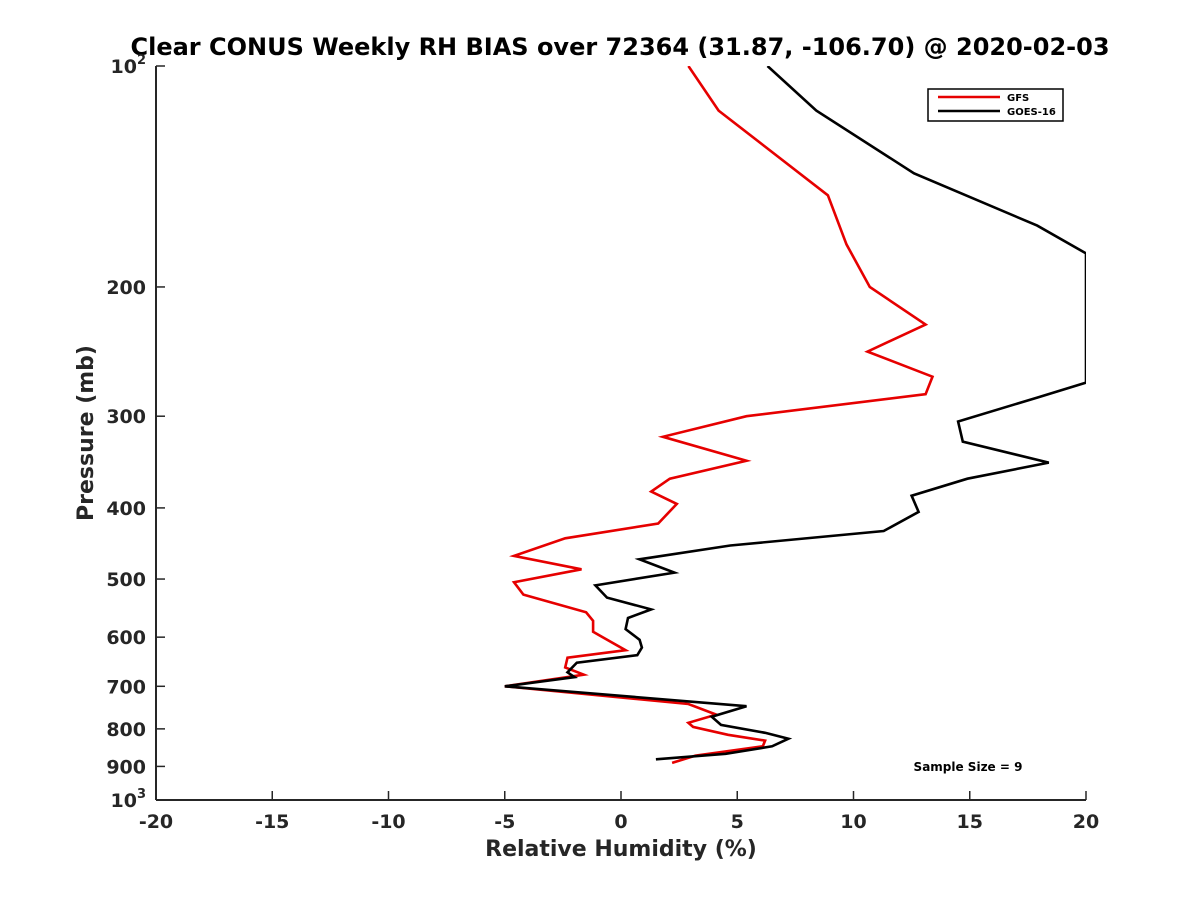 The width and height of the screenshot is (1200, 900). Describe the element at coordinates (135, 432) in the screenshot. I see `y-ticks: 10² 200 300 400 500 600 700 800 900 10³` at that location.